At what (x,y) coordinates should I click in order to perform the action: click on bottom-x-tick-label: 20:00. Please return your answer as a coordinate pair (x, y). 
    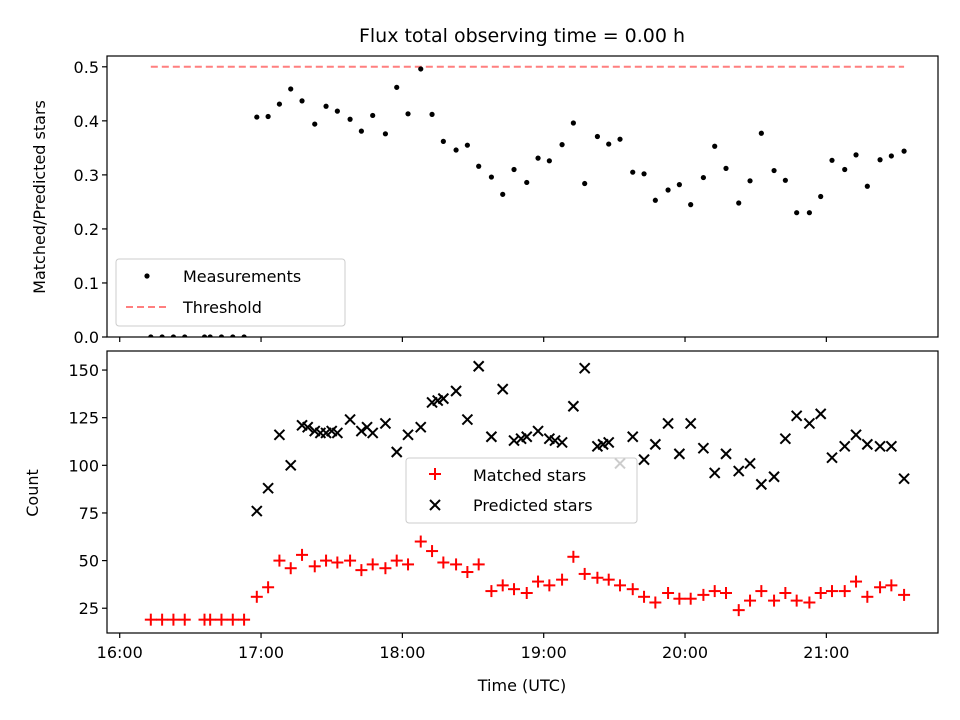
    Looking at the image, I should click on (685, 652).